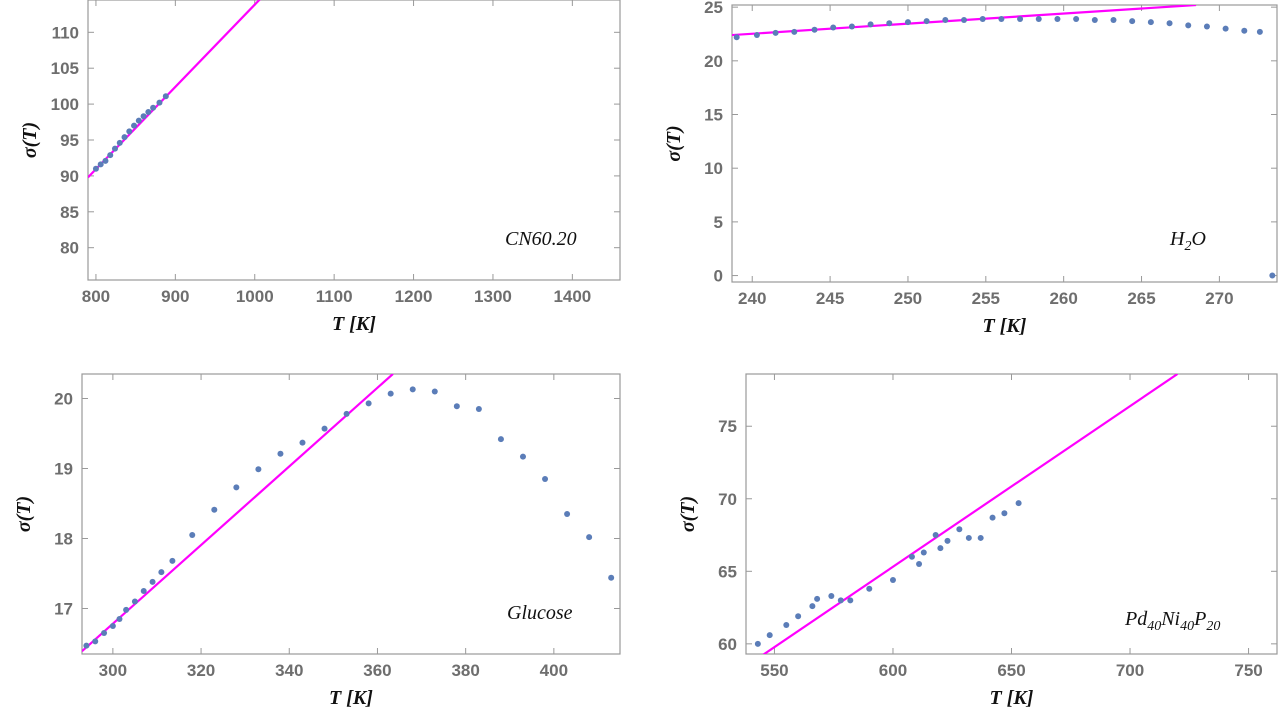 The height and width of the screenshot is (720, 1280). I want to click on y-tick-label: 19, so click(63, 469).